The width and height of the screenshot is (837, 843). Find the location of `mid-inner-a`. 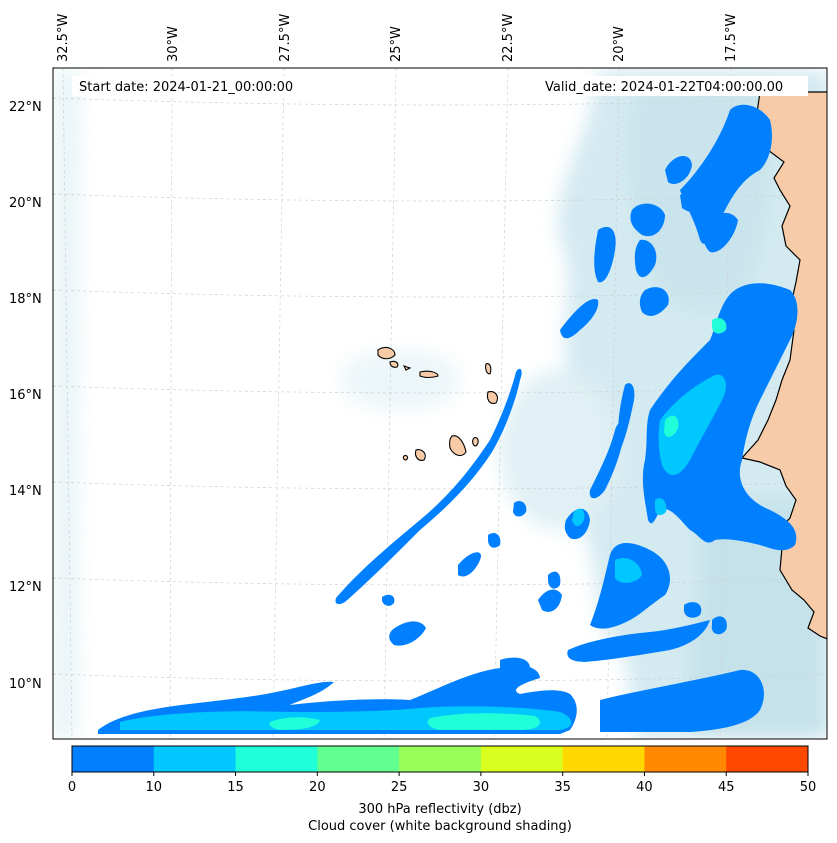

mid-inner-a is located at coordinates (578, 517).